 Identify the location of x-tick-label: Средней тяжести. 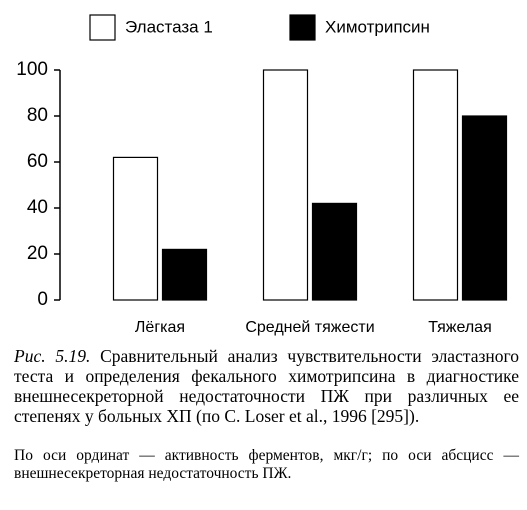
(309, 327).